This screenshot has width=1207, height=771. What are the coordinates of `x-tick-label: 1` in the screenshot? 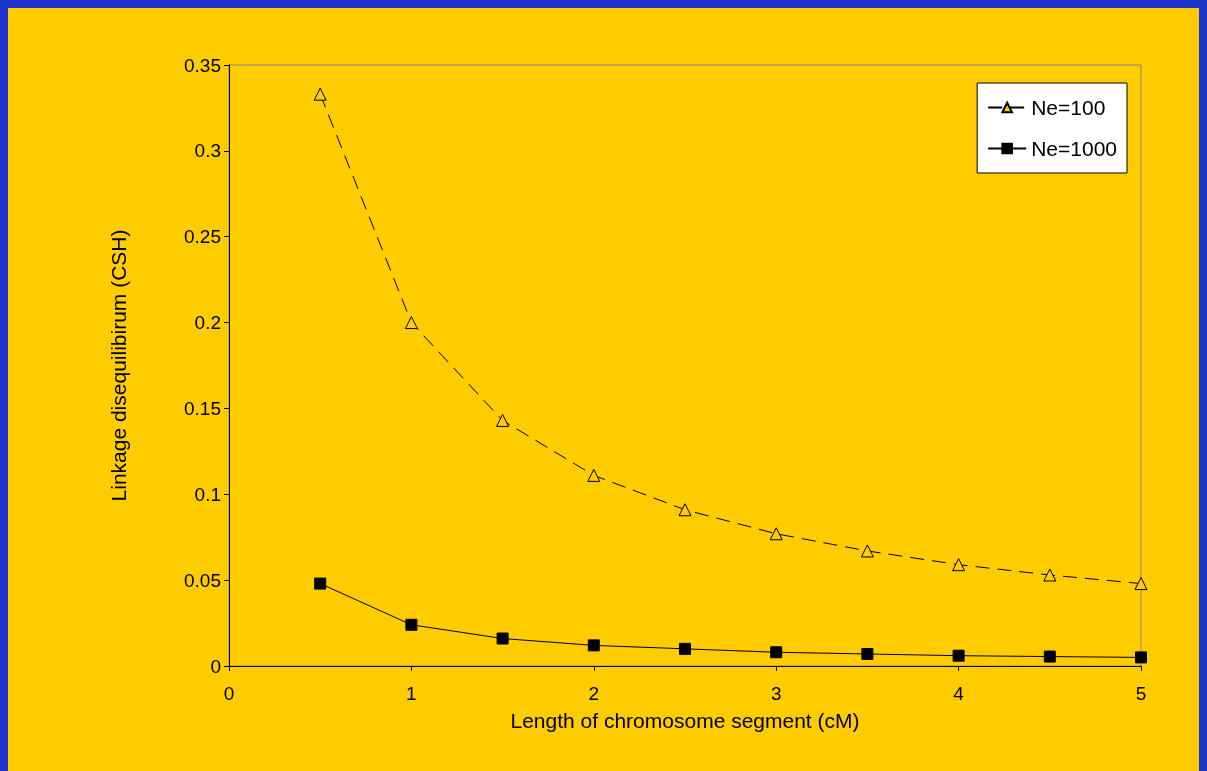 It's located at (411, 693).